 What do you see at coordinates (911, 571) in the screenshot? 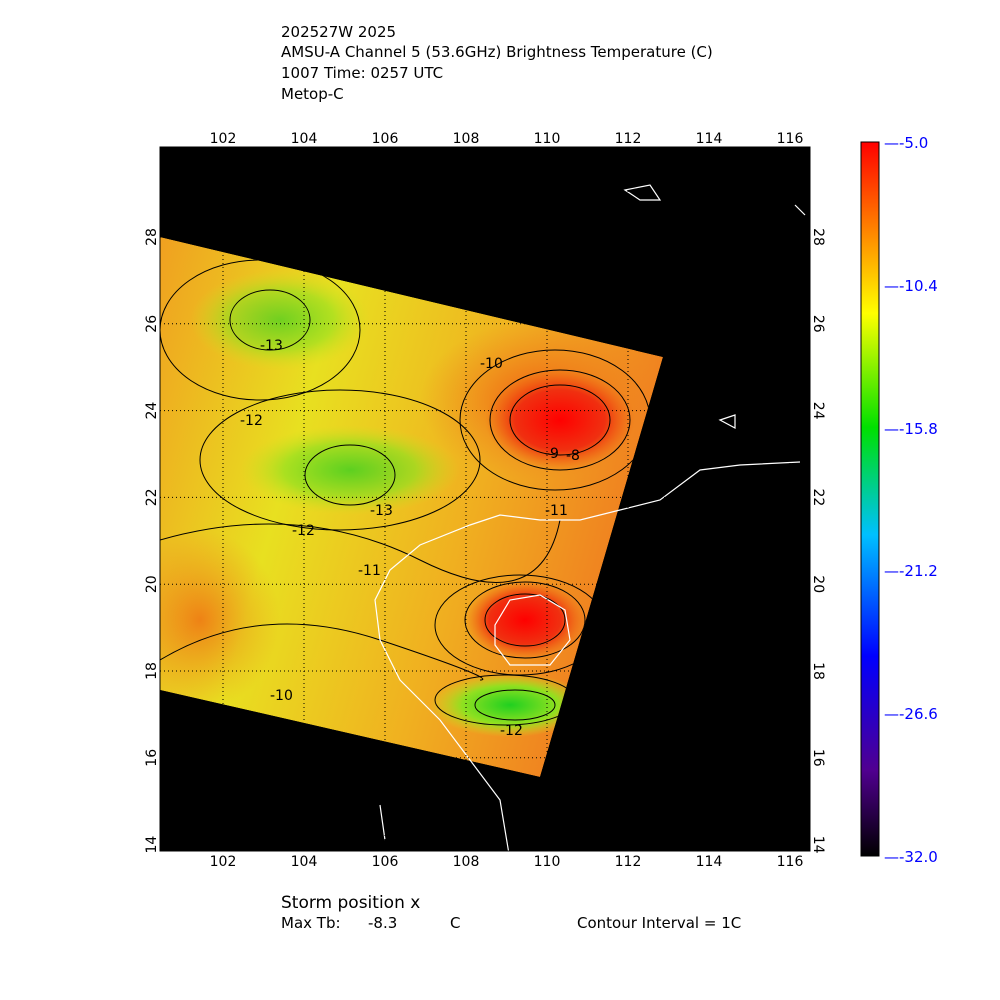
I see `colorbar-label: —-21.2` at bounding box center [911, 571].